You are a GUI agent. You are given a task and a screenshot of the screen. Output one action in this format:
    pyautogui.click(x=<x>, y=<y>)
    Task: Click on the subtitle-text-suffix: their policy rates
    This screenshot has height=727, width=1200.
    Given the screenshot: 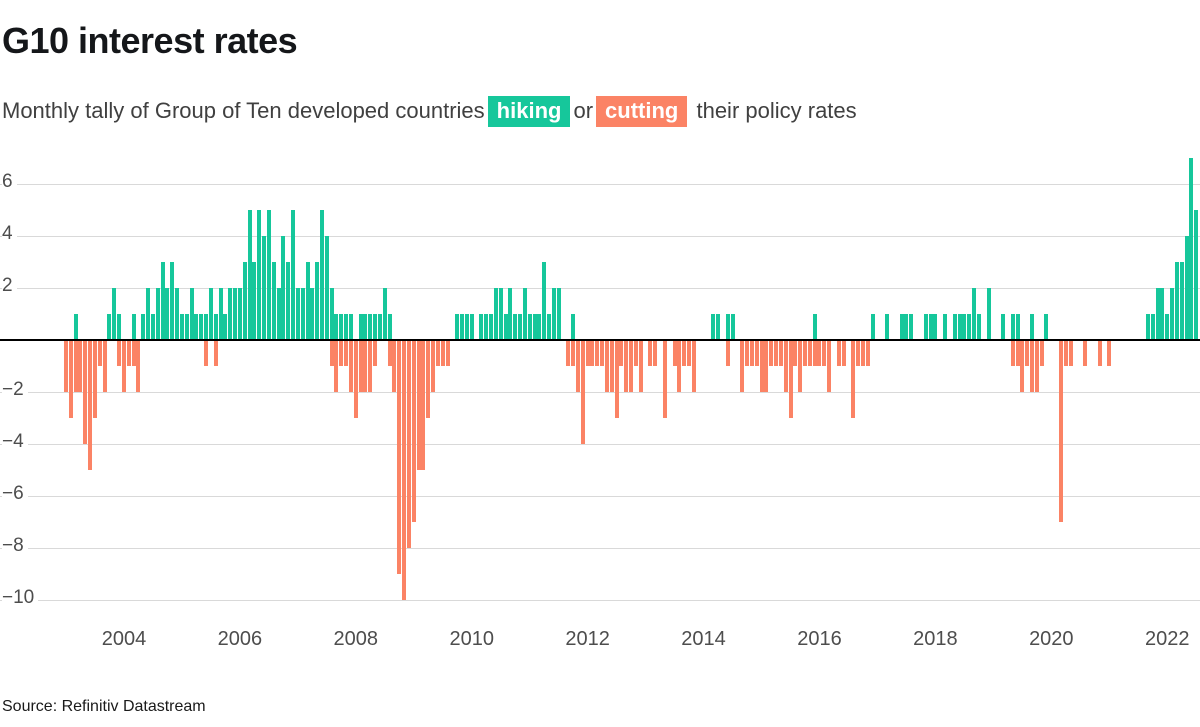 What is the action you would take?
    pyautogui.click(x=776, y=110)
    